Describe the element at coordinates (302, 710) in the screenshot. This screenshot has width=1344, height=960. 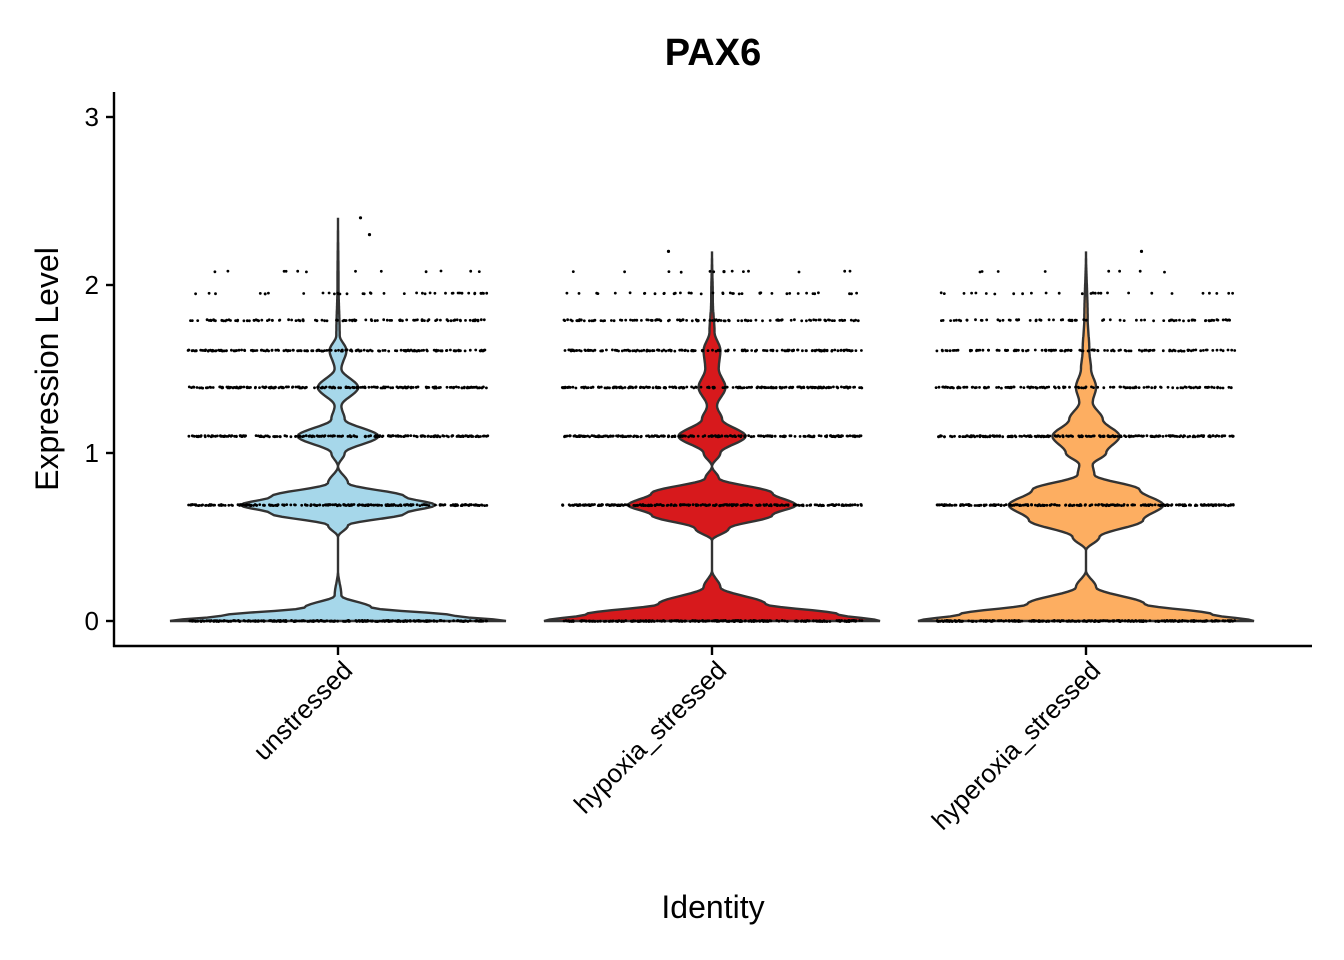
I see `x-tick-label-unstressed: unstressed` at that location.